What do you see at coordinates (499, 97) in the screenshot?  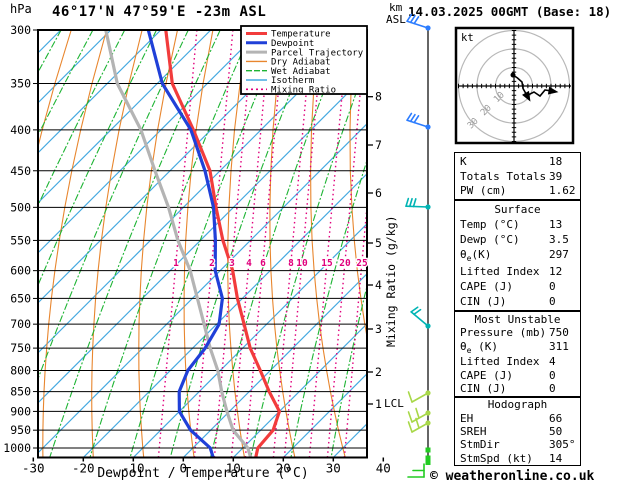 I see `hodograph-ring-label: 10` at bounding box center [499, 97].